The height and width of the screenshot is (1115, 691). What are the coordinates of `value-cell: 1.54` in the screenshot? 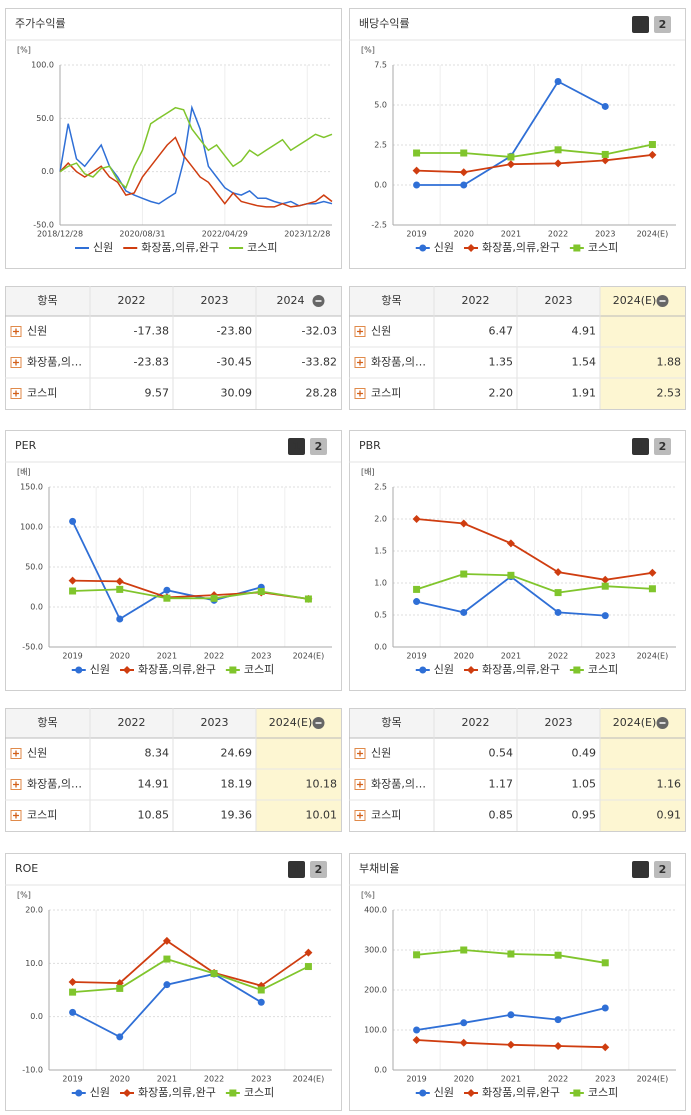 It's located at (584, 362).